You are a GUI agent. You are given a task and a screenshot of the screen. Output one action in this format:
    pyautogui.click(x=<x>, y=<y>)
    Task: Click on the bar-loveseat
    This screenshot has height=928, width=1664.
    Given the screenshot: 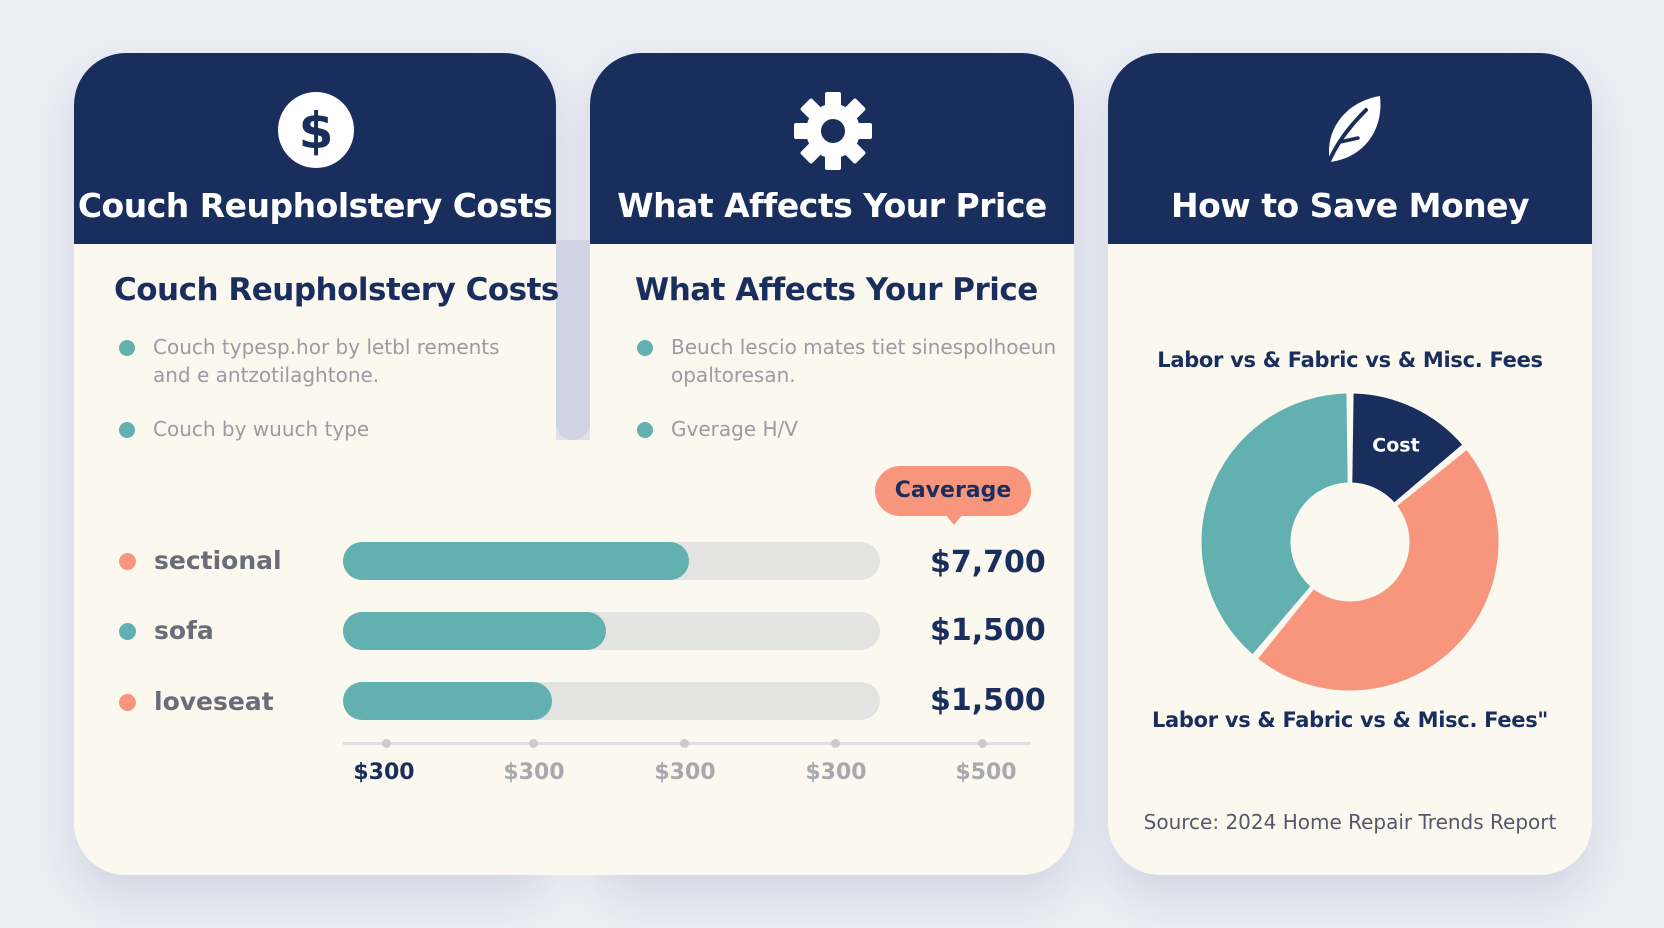 What is the action you would take?
    pyautogui.click(x=447, y=701)
    